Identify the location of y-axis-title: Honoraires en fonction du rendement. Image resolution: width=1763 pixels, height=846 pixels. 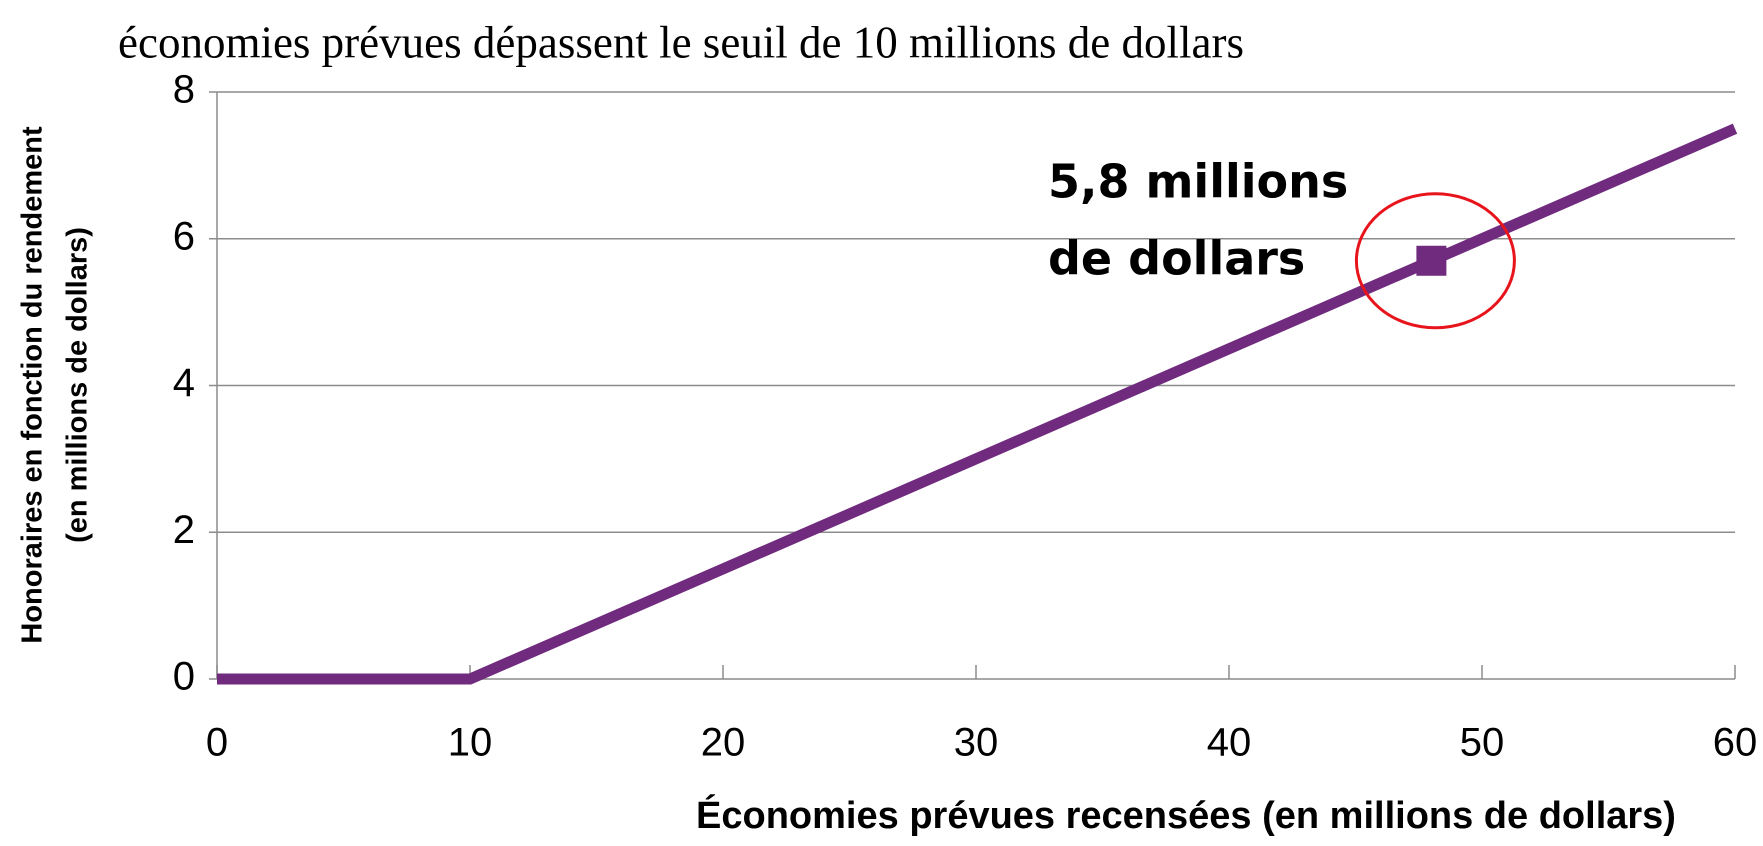
(33, 385).